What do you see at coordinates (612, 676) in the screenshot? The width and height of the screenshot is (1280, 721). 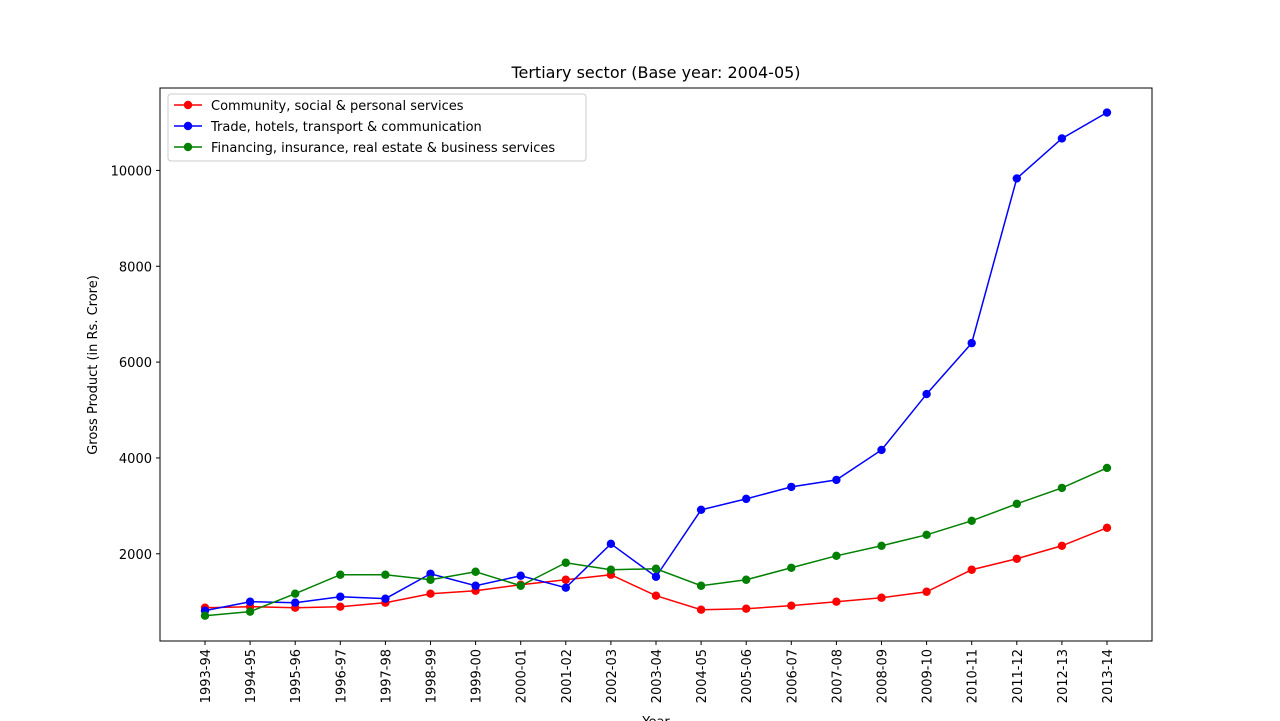 I see `x-tick-label: 2002-03` at bounding box center [612, 676].